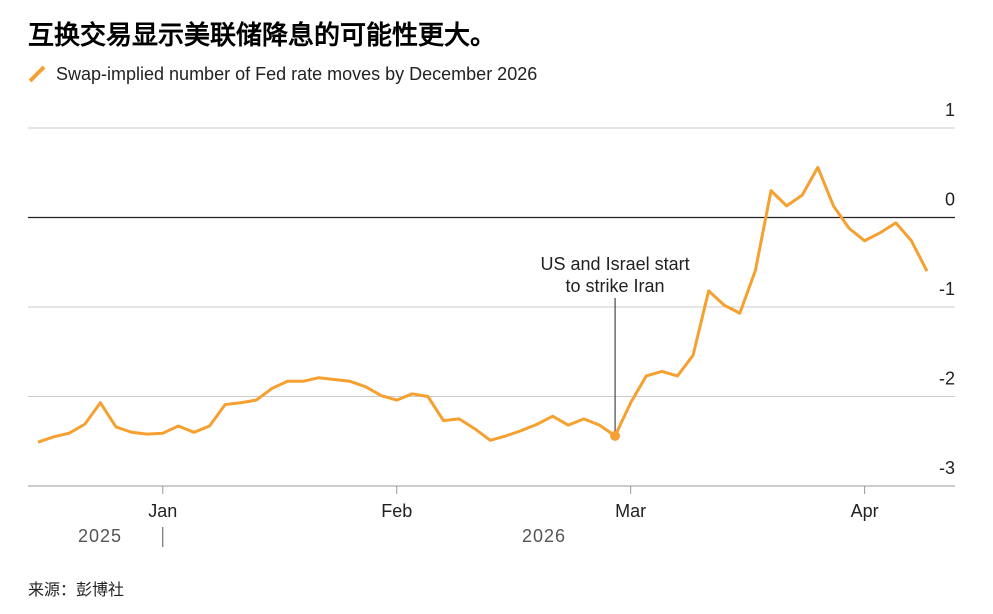 This screenshot has height=614, width=993. I want to click on x-tick-label: Mar, so click(630, 511).